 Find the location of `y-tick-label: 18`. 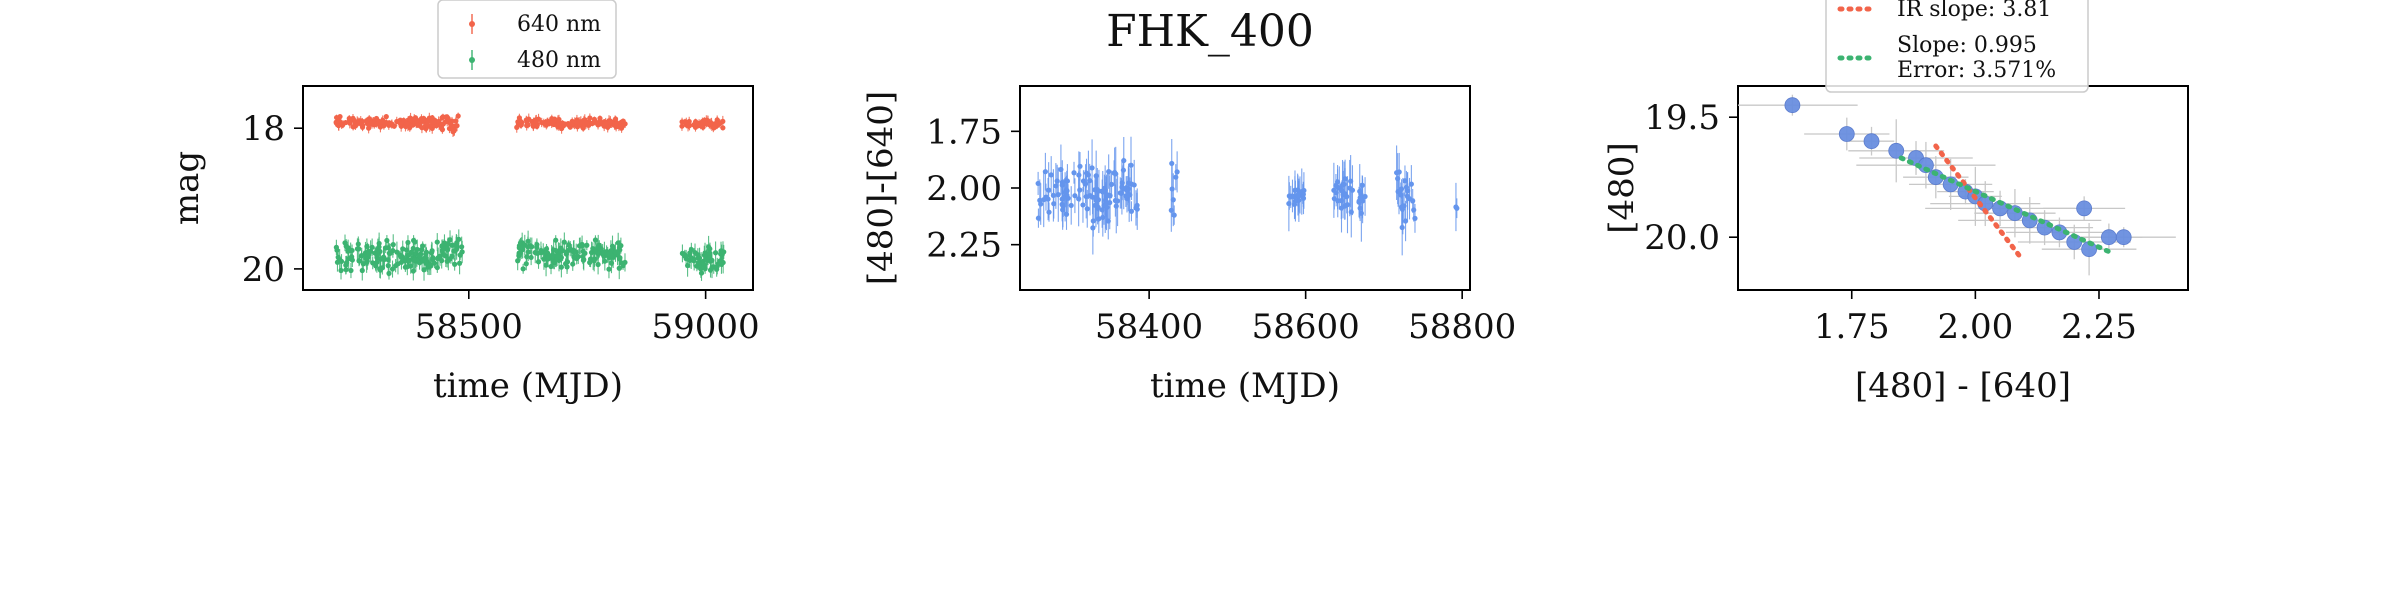

y-tick-label: 18 is located at coordinates (263, 129).